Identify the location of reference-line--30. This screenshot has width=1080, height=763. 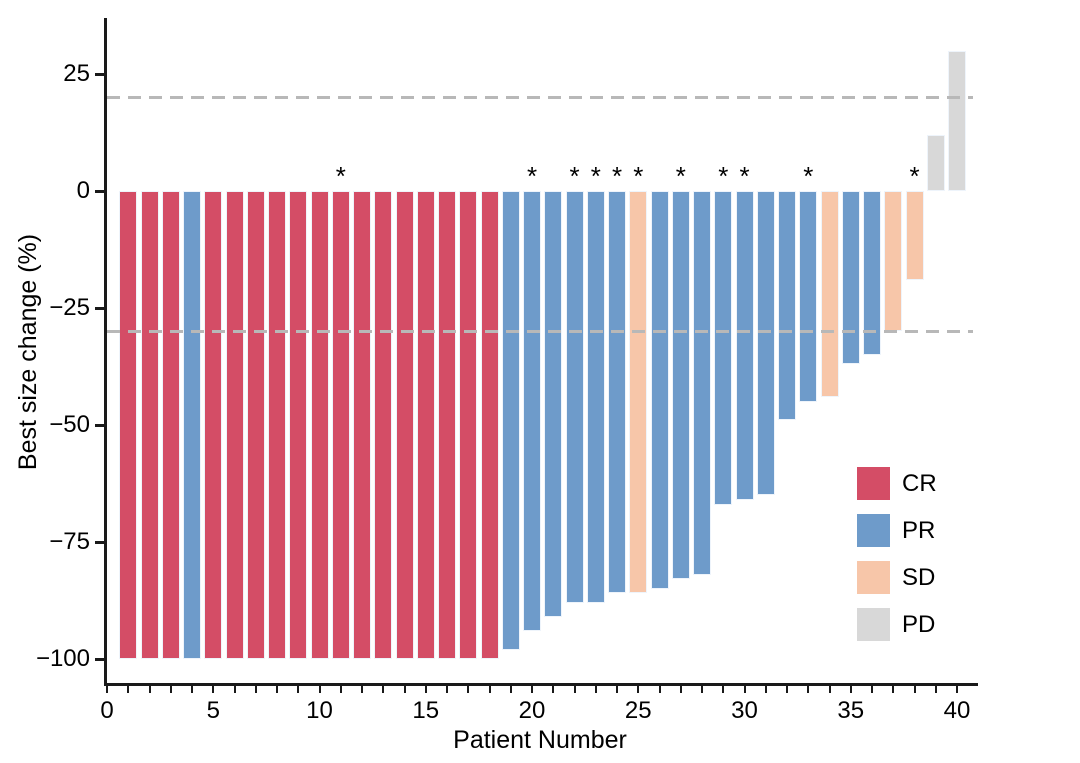
(540, 331).